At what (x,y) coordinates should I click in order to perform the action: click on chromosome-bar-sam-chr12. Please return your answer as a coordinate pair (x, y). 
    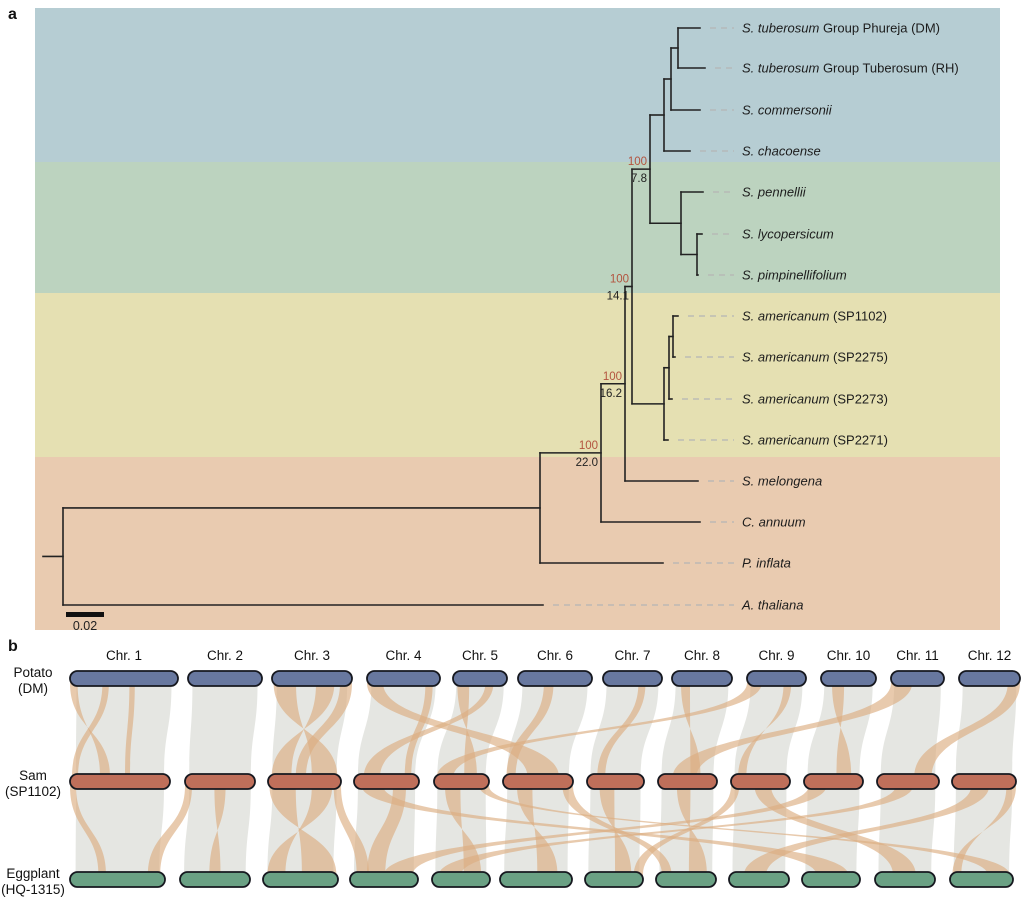
    Looking at the image, I should click on (984, 781).